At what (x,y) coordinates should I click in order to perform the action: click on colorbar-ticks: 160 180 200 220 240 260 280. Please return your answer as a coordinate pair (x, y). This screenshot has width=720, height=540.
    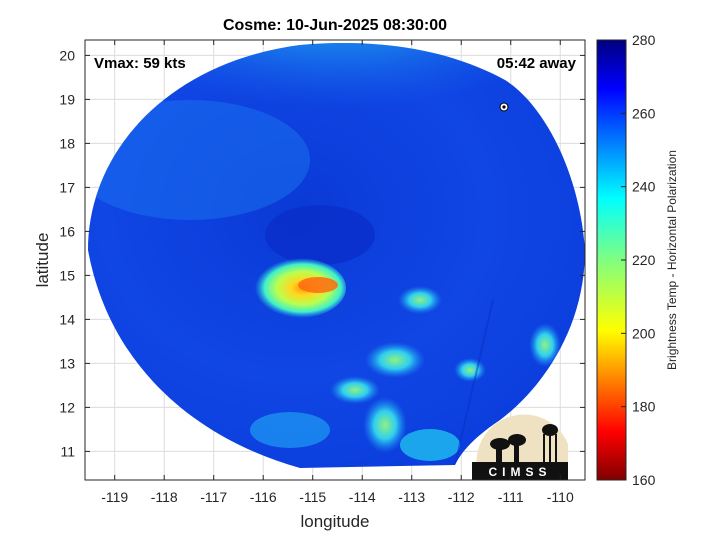
    Looking at the image, I should click on (638, 260).